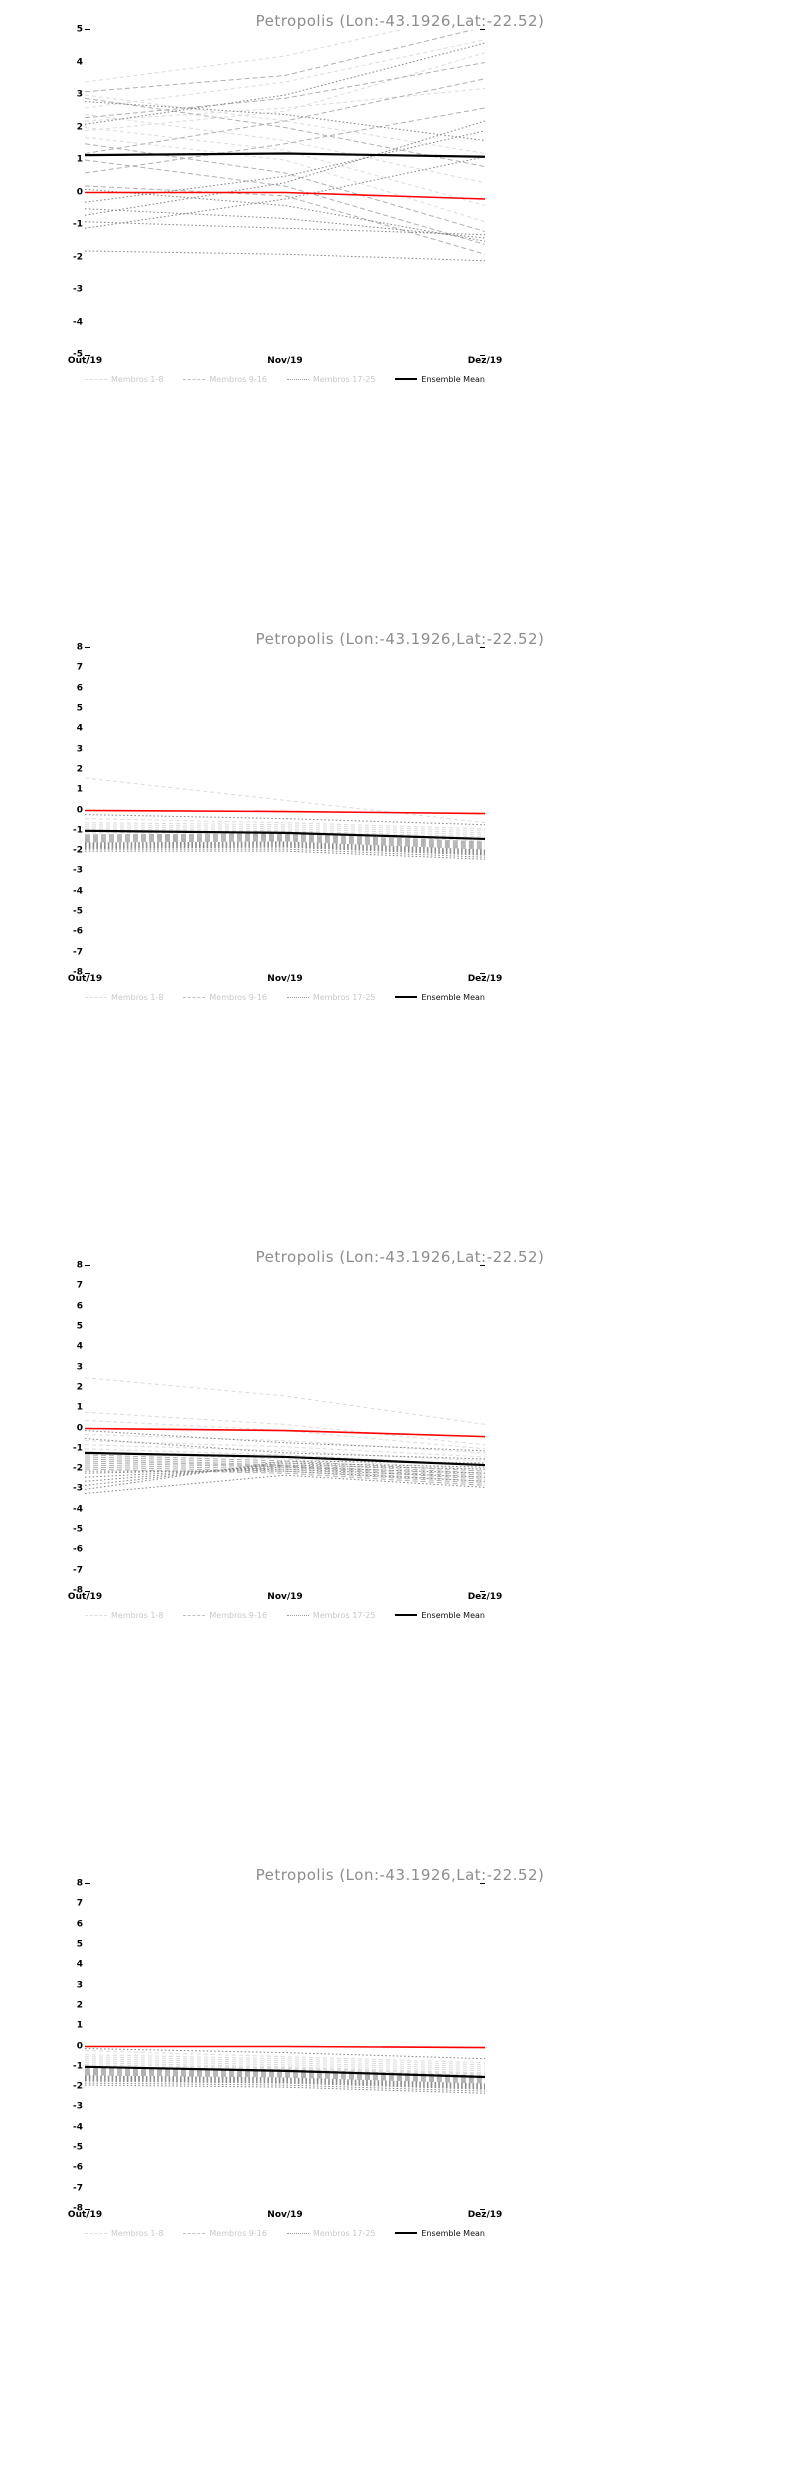 The image size is (800, 2472). I want to click on y-tick-label: -3, so click(78, 289).